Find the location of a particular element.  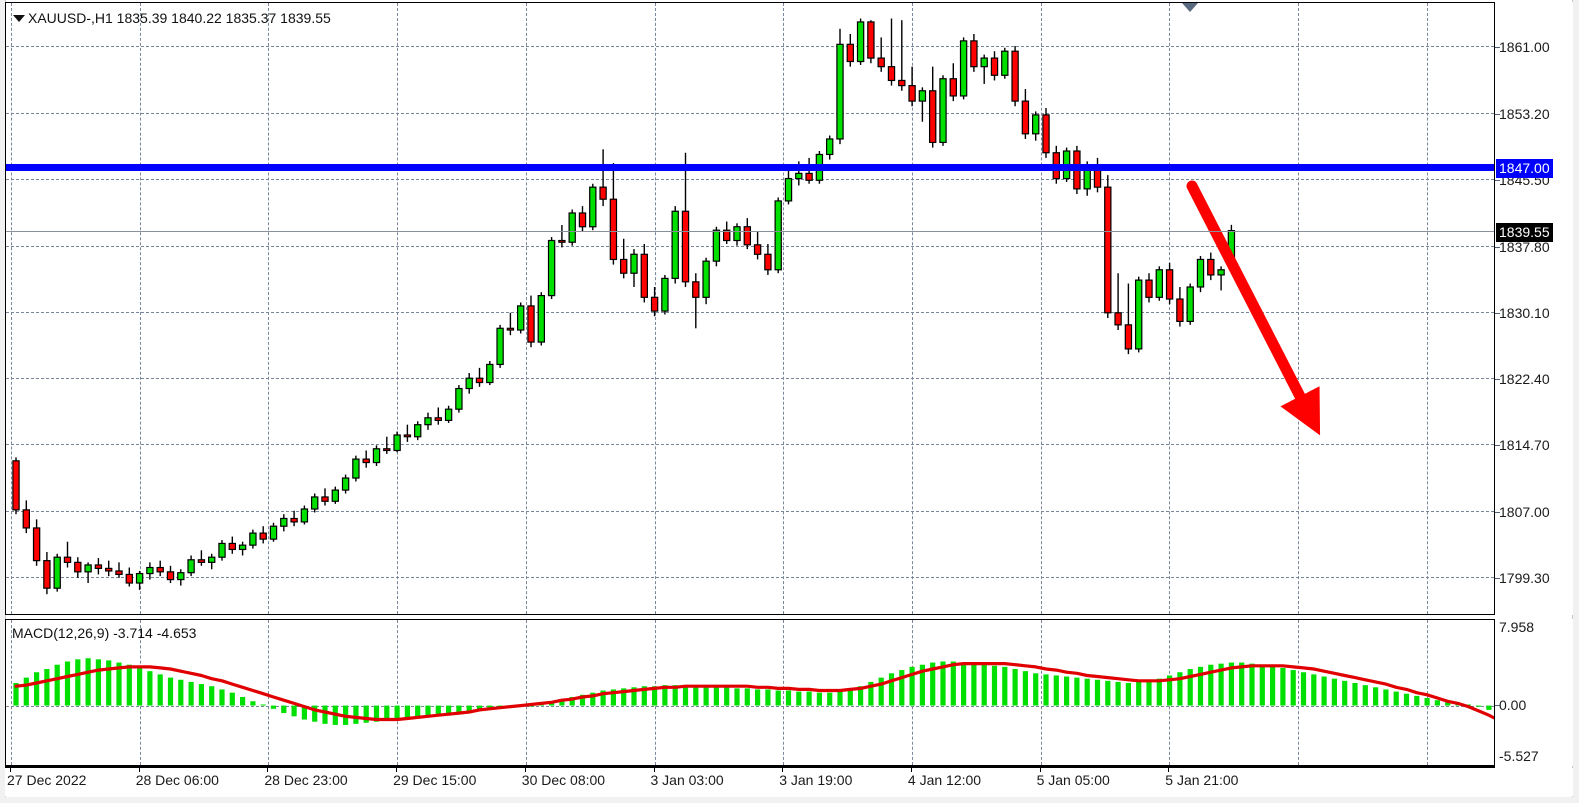

time-scale-label: 5 Jan 21:00 is located at coordinates (1202, 780).